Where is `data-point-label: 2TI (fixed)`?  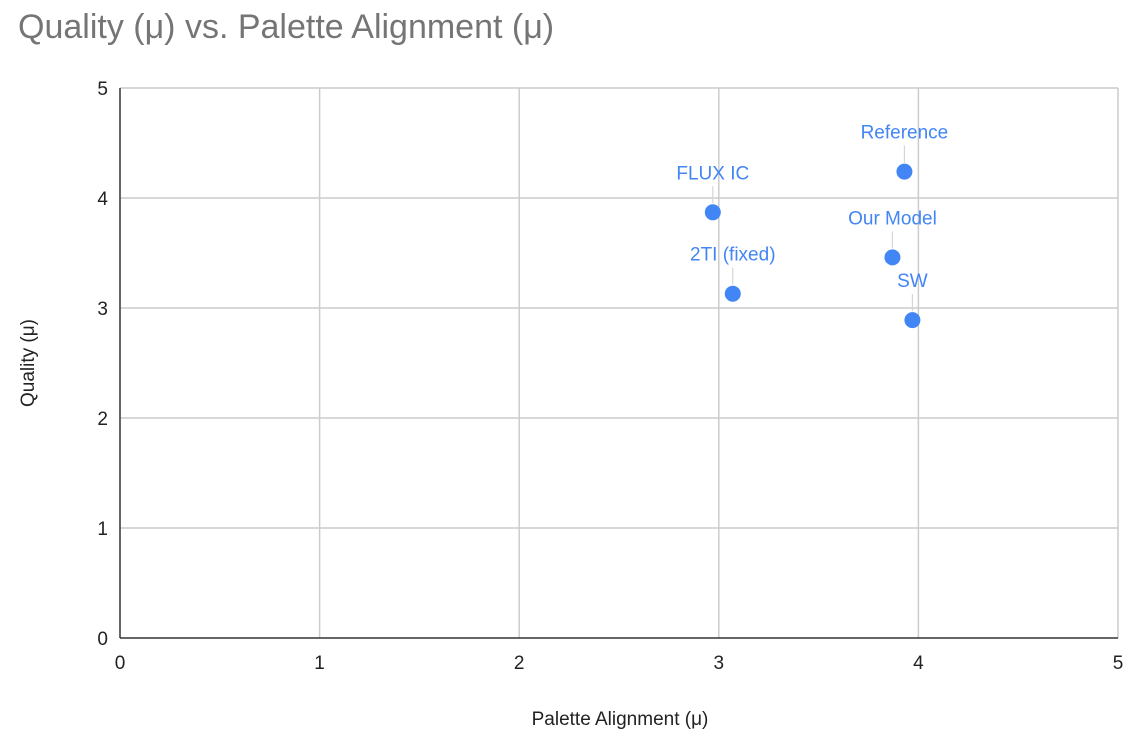
data-point-label: 2TI (fixed) is located at coordinates (733, 255).